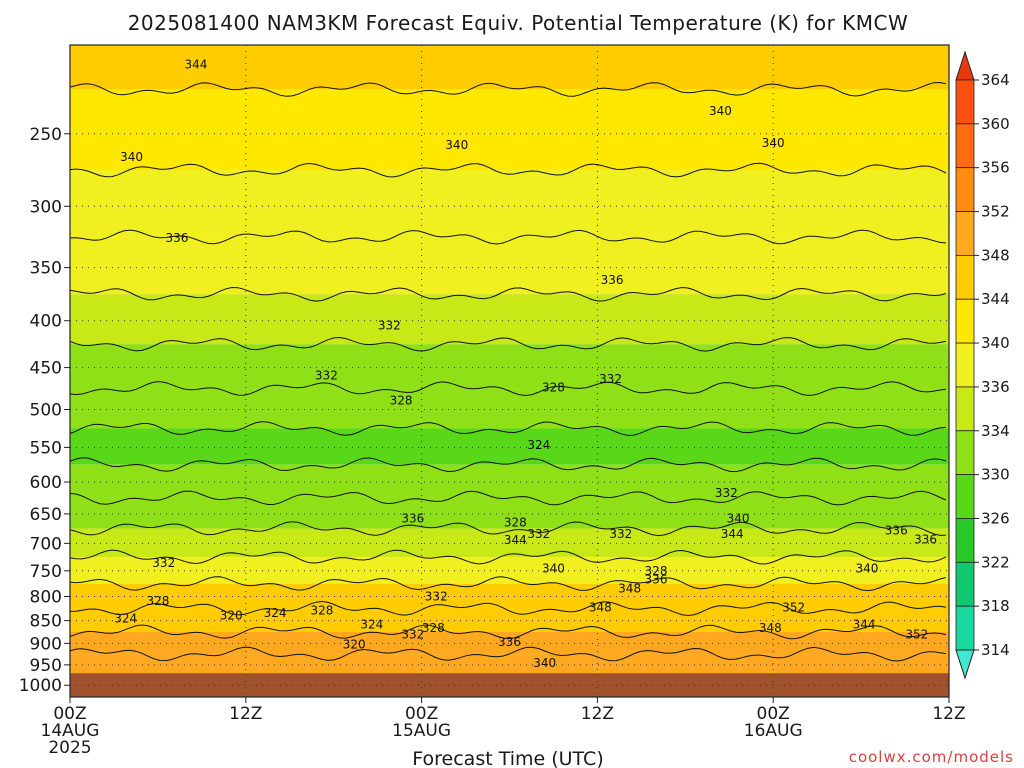  Describe the element at coordinates (995, 343) in the screenshot. I see `colorbar-label: 340` at that location.